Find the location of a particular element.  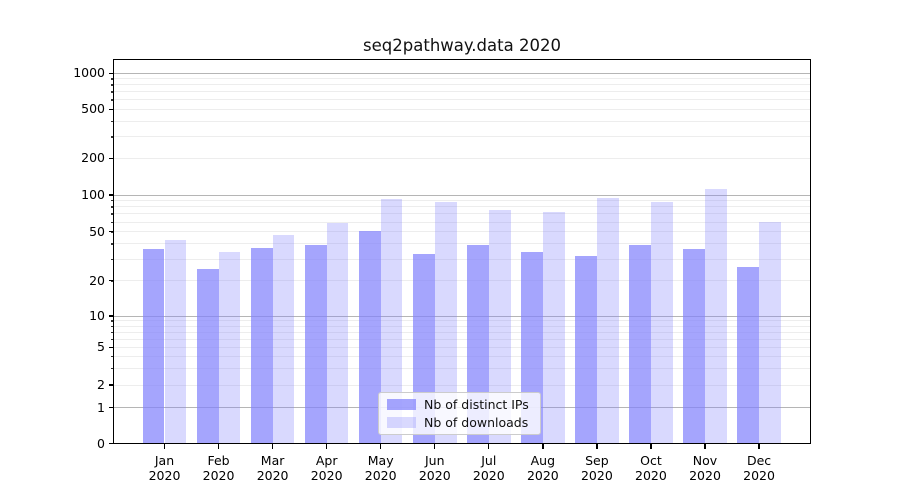

legend-label-distinct-ips: Nb of distinct IPs is located at coordinates (476, 404).